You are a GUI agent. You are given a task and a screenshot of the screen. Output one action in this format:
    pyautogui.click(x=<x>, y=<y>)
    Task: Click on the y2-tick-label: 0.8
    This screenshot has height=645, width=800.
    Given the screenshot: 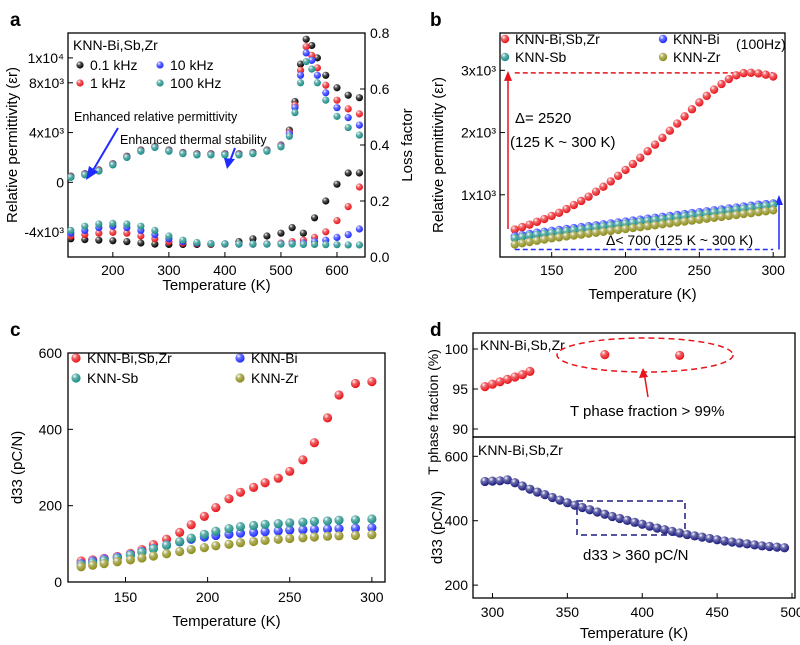 What is the action you would take?
    pyautogui.click(x=380, y=33)
    